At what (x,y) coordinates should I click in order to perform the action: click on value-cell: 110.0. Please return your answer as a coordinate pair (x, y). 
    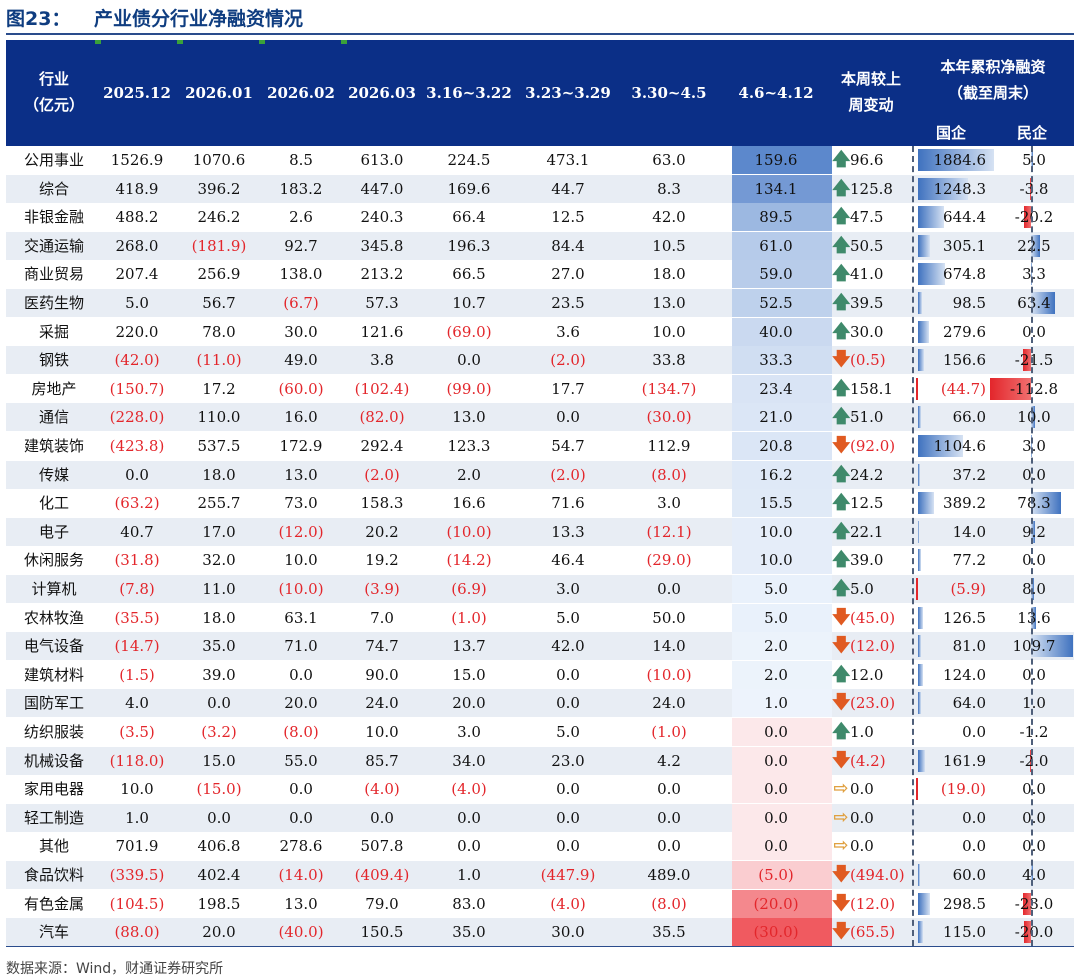
    Looking at the image, I should click on (219, 417).